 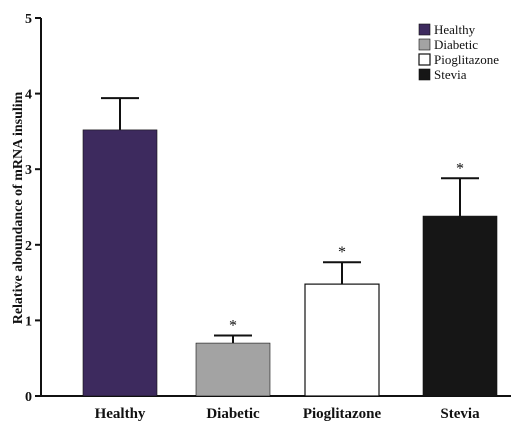 I want to click on y-tick-label: 1, so click(x=28, y=321).